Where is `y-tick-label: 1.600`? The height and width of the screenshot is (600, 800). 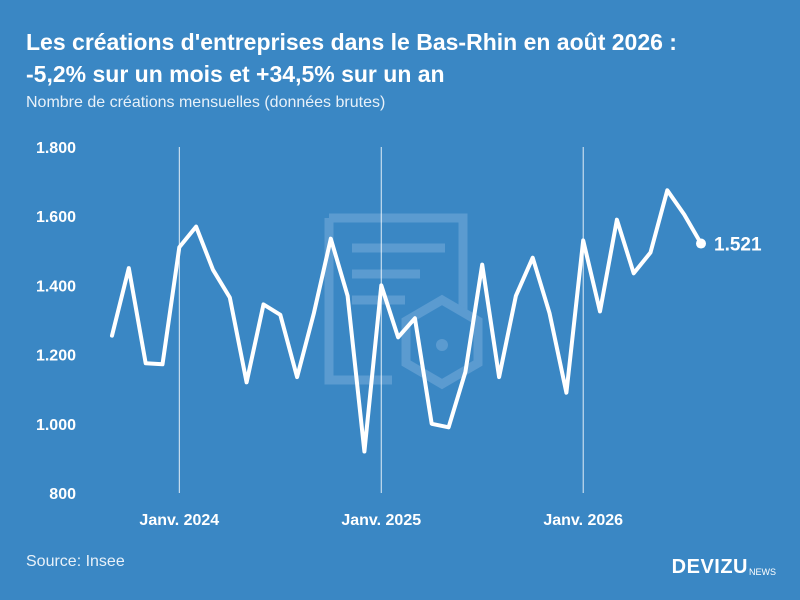 y-tick-label: 1.600 is located at coordinates (56, 217).